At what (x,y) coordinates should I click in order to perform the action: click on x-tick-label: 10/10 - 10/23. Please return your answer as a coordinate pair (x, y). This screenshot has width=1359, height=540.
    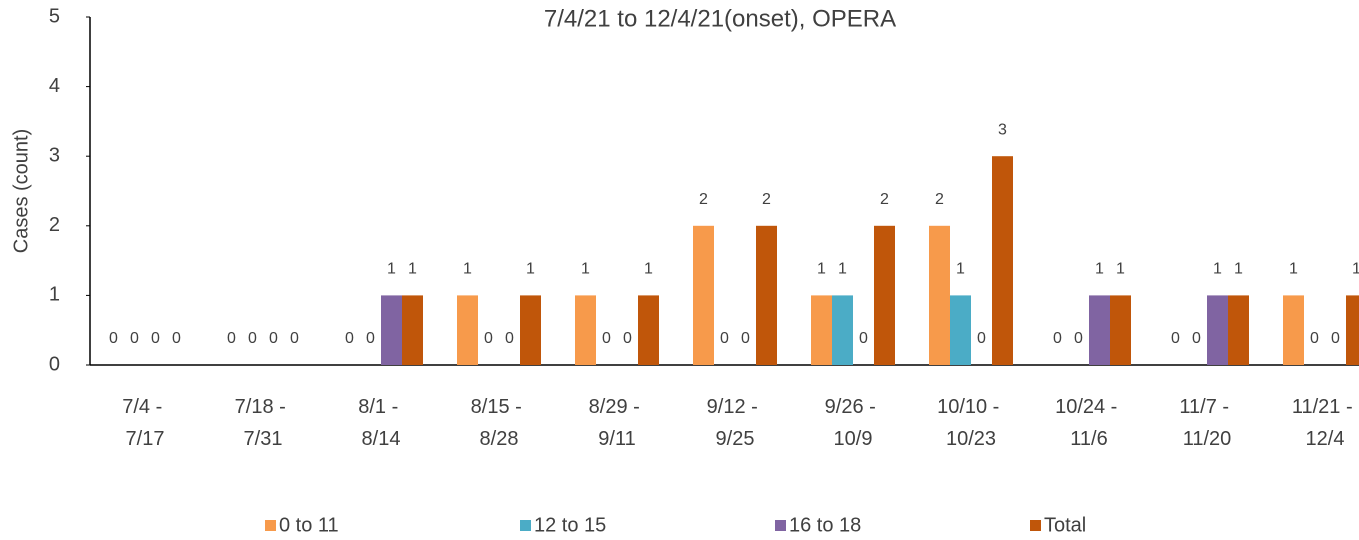
    Looking at the image, I should click on (971, 423).